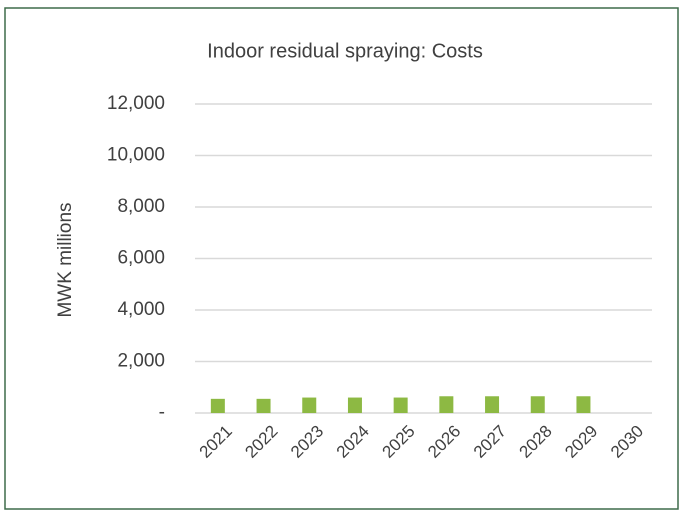 This screenshot has height=513, width=684. Describe the element at coordinates (136, 103) in the screenshot. I see `y-tick-label: 12,000` at that location.